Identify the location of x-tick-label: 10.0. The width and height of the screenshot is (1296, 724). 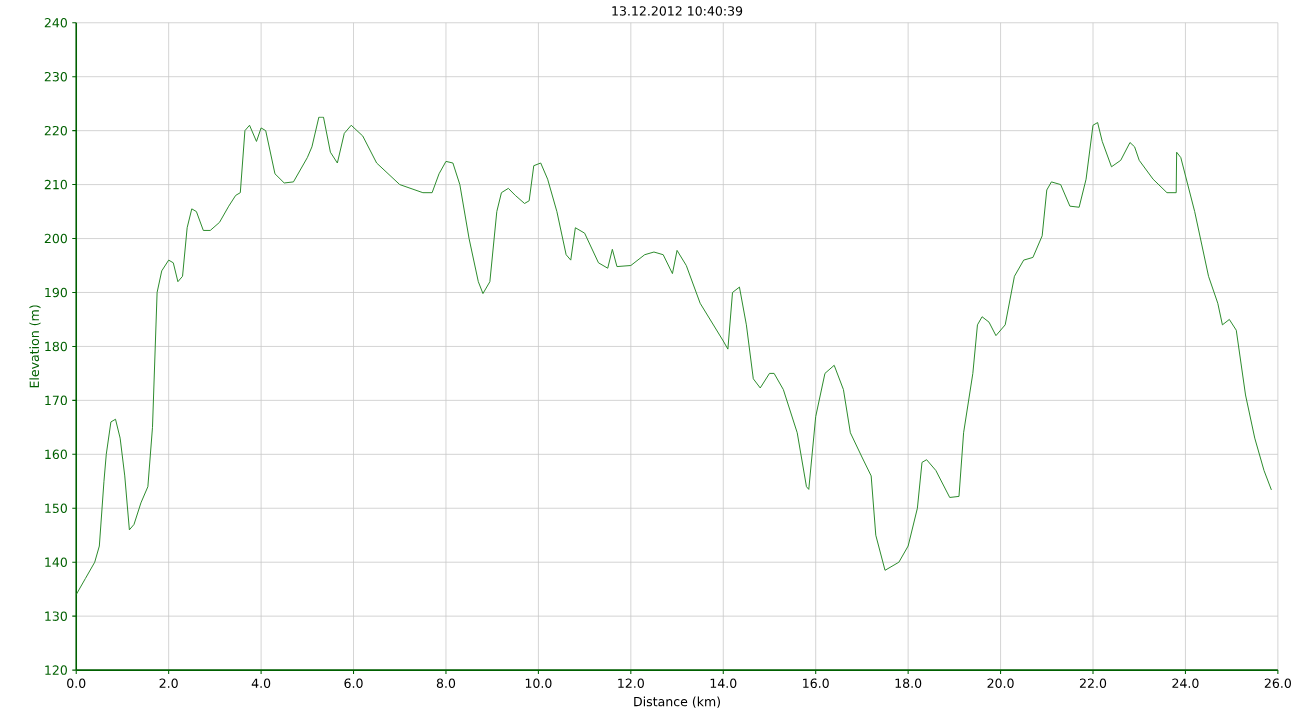
(538, 683).